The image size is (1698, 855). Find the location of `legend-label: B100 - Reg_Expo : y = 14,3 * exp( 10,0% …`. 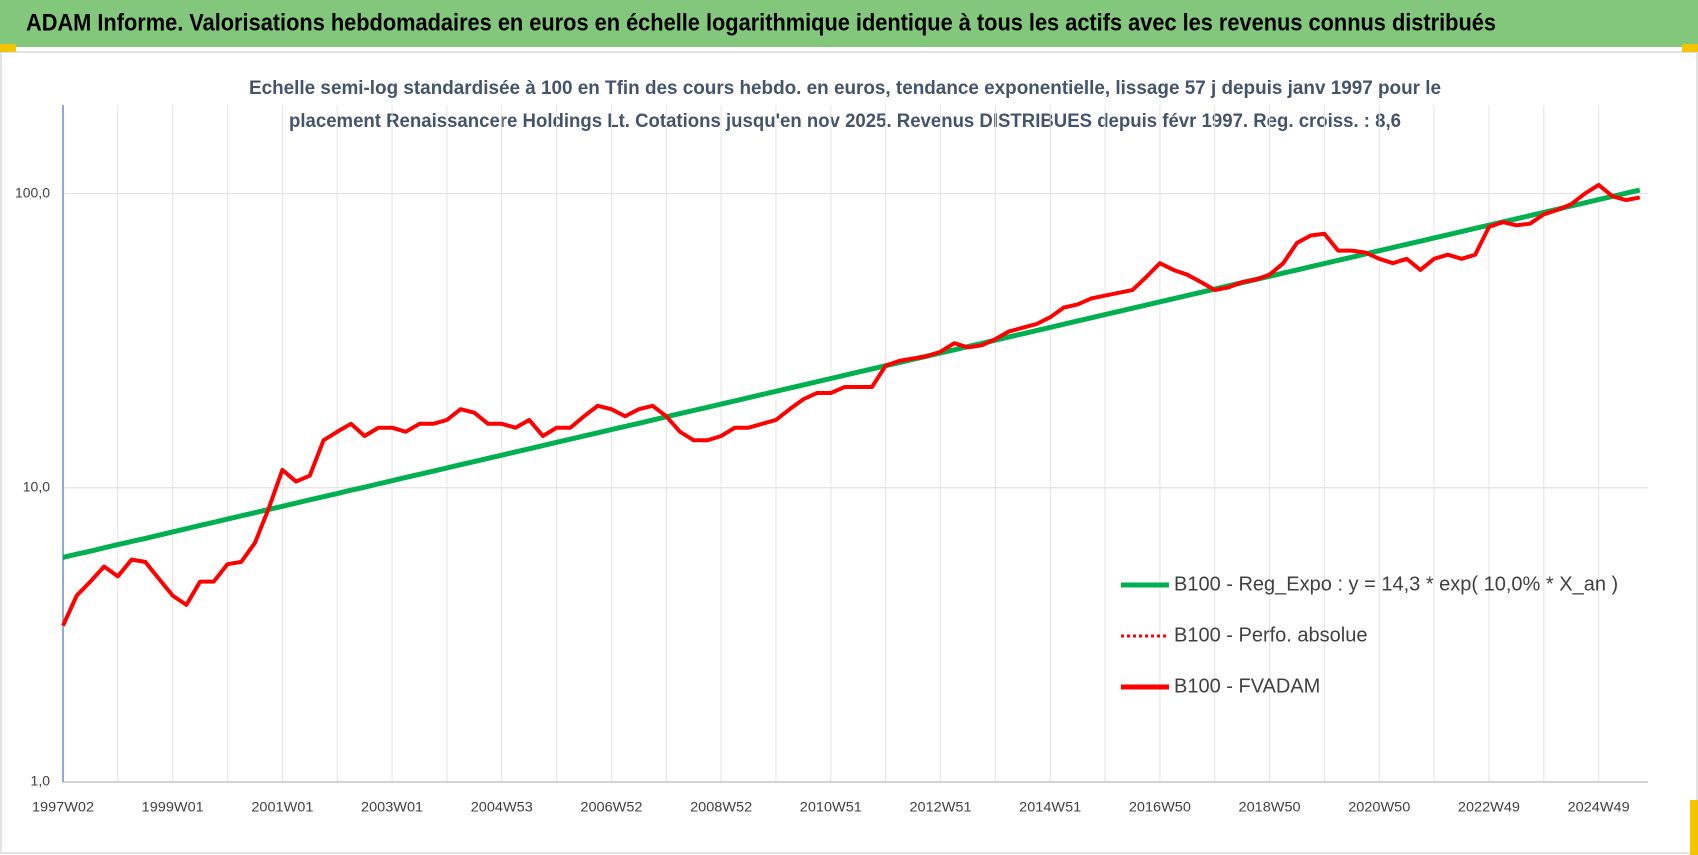

legend-label: B100 - Reg_Expo : y = 14,3 * exp( 10,0% … is located at coordinates (1396, 584).